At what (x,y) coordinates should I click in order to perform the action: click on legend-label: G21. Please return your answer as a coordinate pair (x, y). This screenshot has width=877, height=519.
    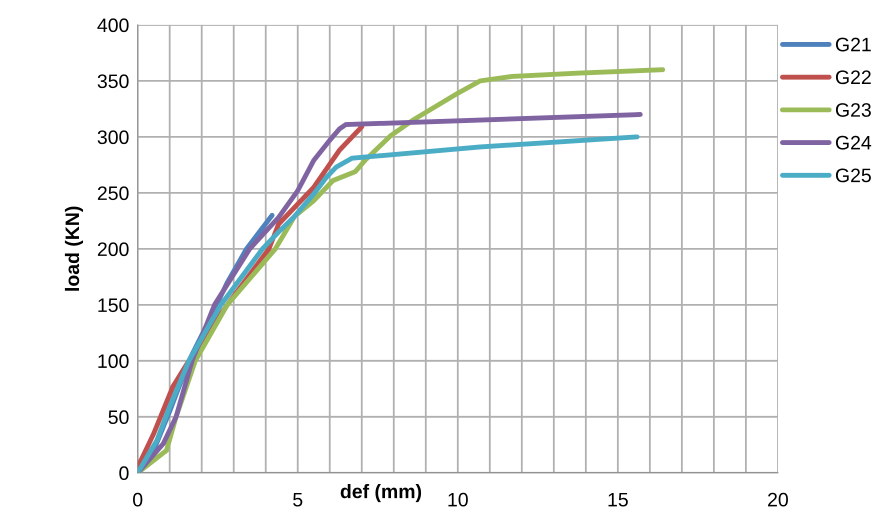
    Looking at the image, I should click on (853, 45).